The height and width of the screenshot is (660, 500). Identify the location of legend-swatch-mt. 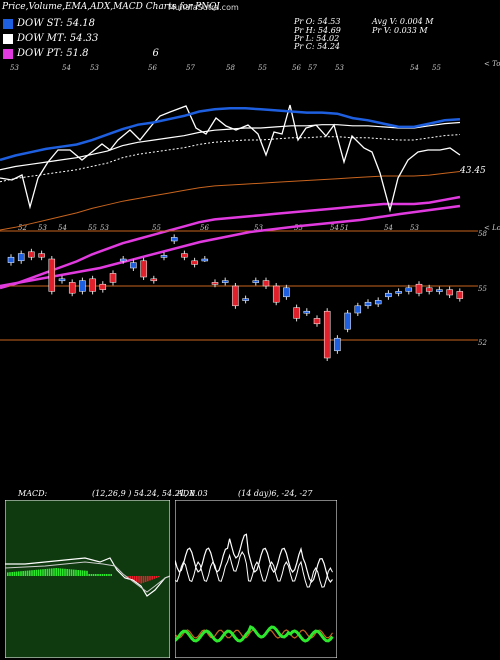
(8, 38).